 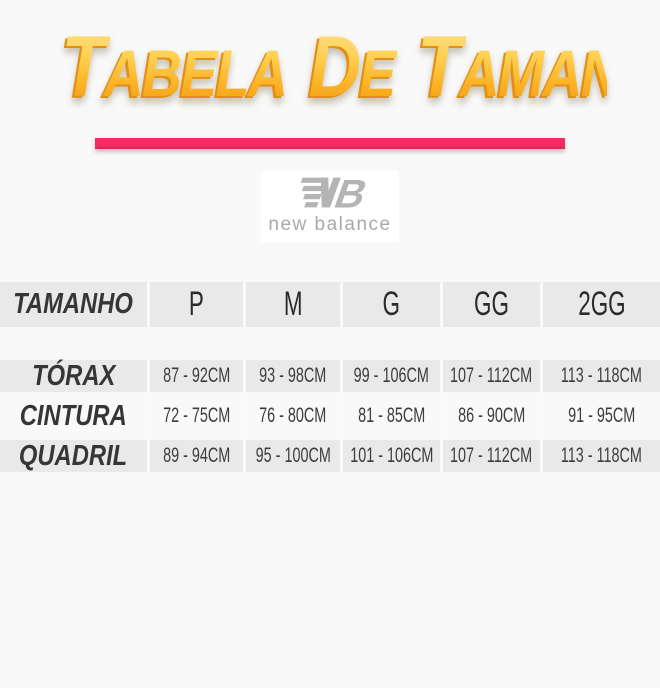 I want to click on new-balance-logo-icon: B, so click(x=335, y=193).